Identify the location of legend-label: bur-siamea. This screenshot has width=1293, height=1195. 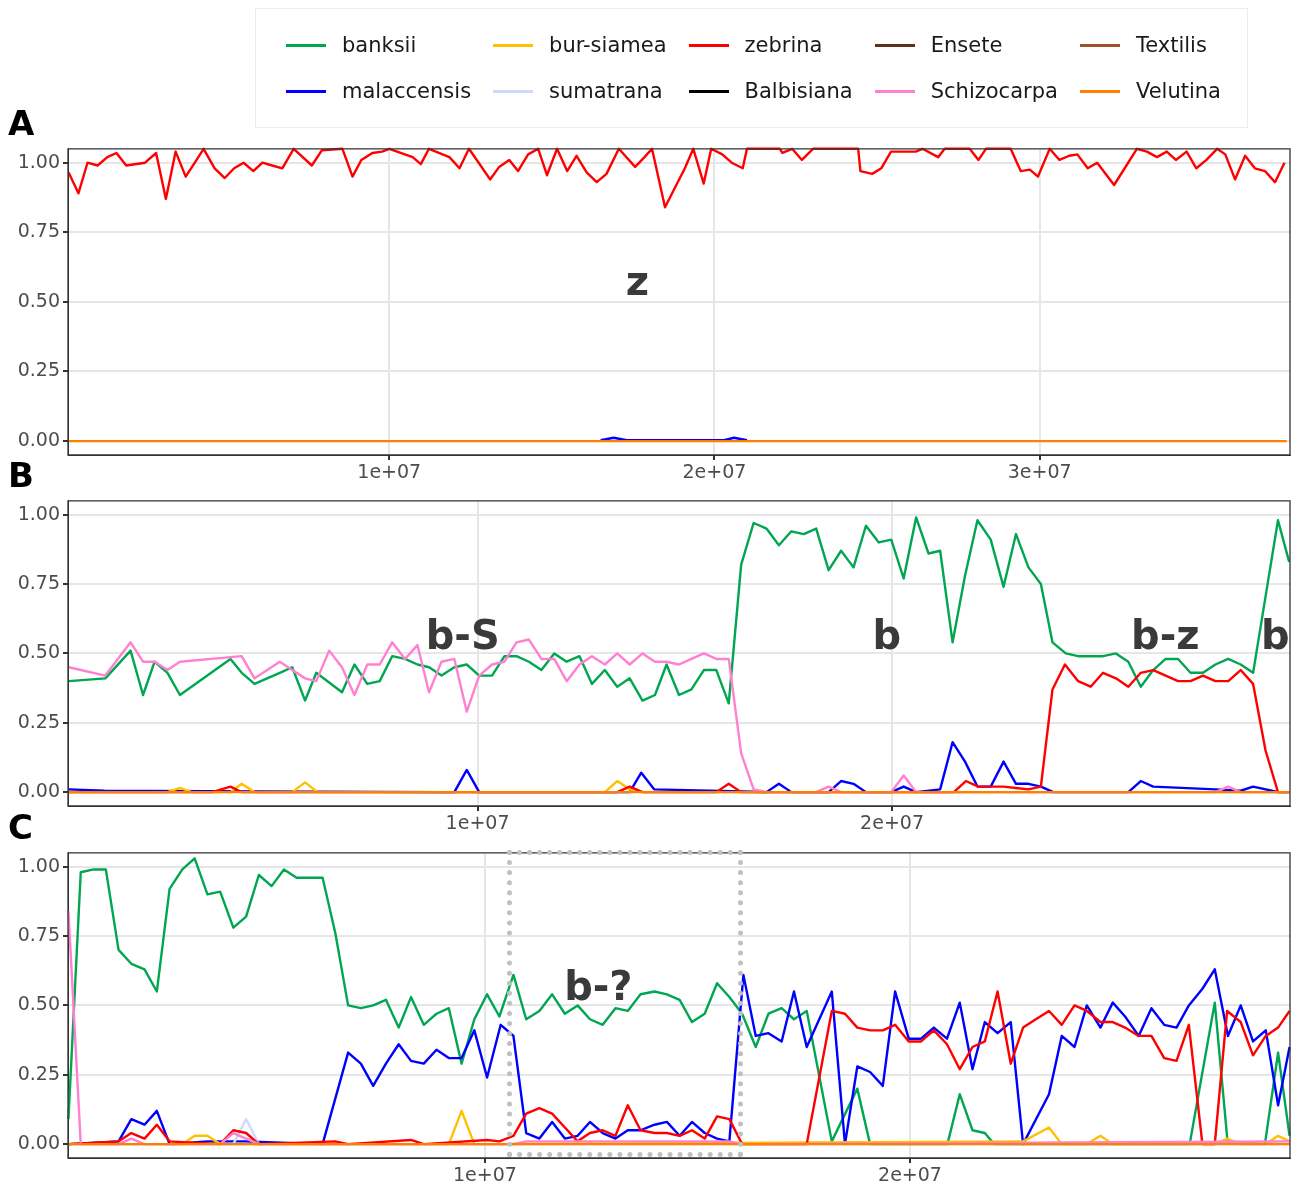
(608, 45).